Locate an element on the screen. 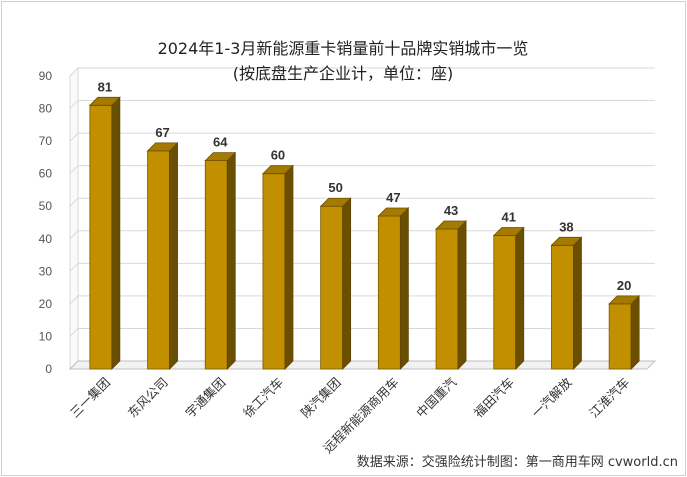 This screenshot has width=687, height=477. y-tick-label: 80 is located at coordinates (46, 109).